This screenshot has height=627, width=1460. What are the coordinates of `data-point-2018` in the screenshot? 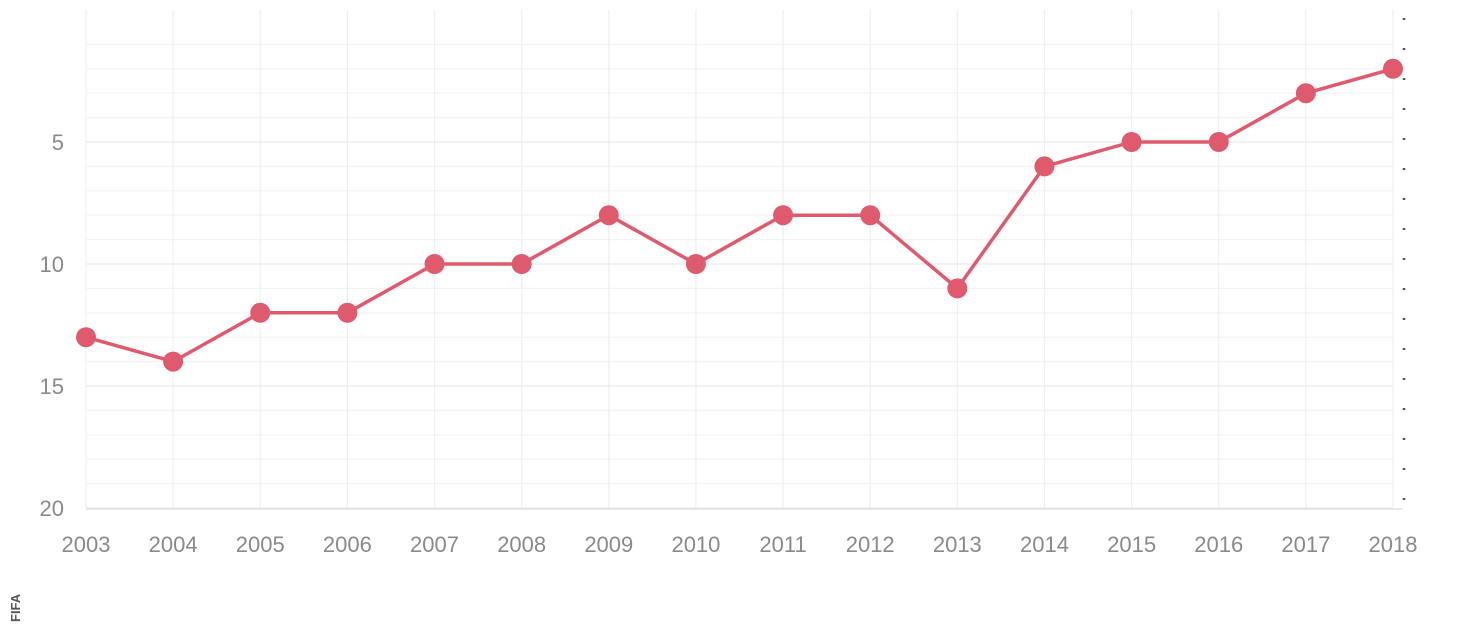 It's located at (1393, 68).